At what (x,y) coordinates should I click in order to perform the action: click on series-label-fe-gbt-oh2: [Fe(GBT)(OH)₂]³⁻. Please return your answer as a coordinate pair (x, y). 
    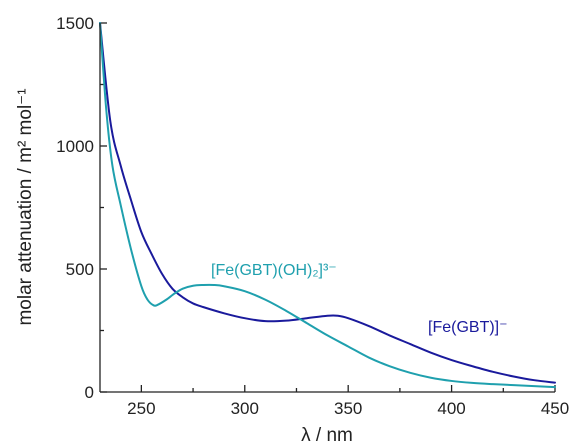
    Looking at the image, I should click on (274, 270).